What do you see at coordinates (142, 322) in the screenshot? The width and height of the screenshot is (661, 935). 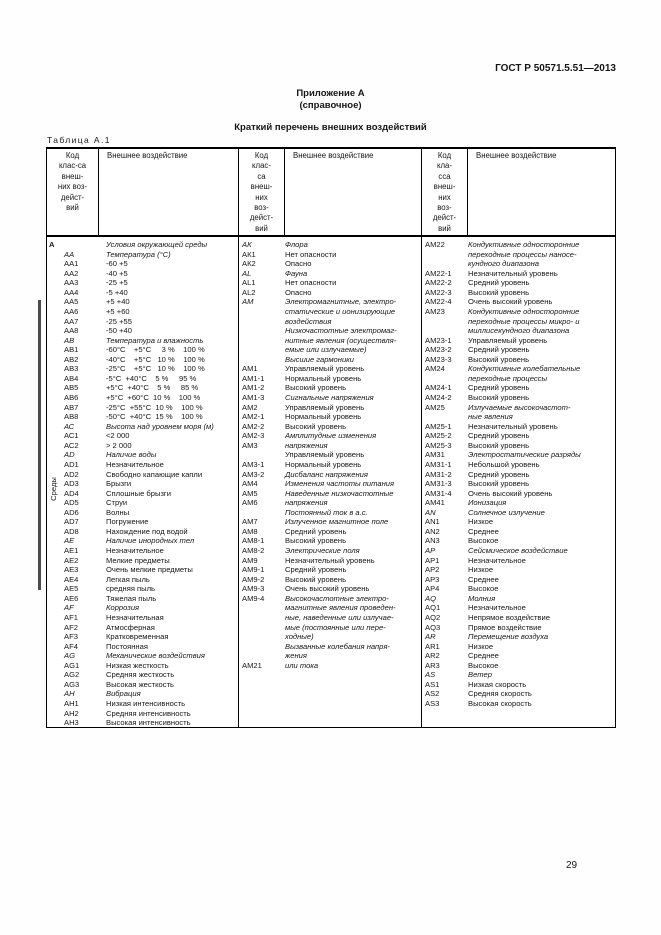 I see `table-line: АА7 -25 +55` at bounding box center [142, 322].